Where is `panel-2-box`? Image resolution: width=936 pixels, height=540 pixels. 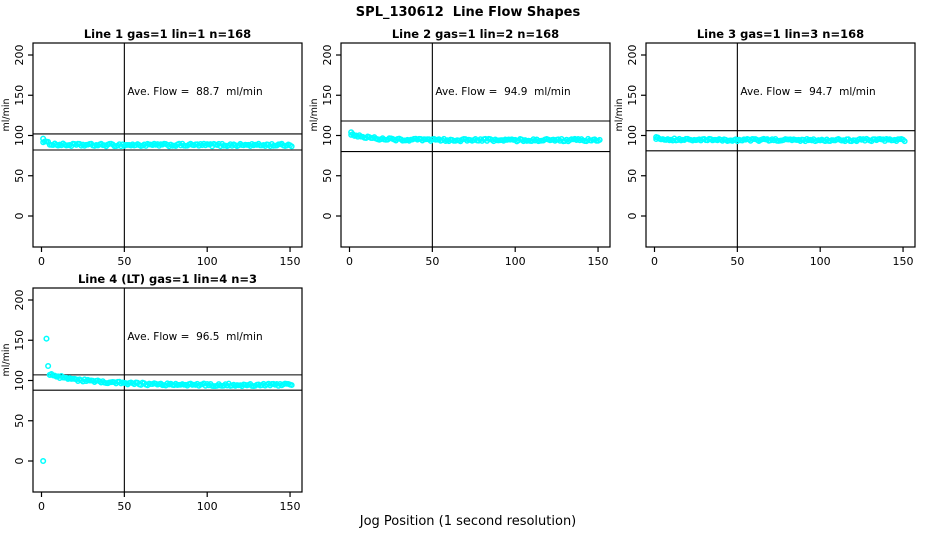
panel-2-box is located at coordinates (475, 145).